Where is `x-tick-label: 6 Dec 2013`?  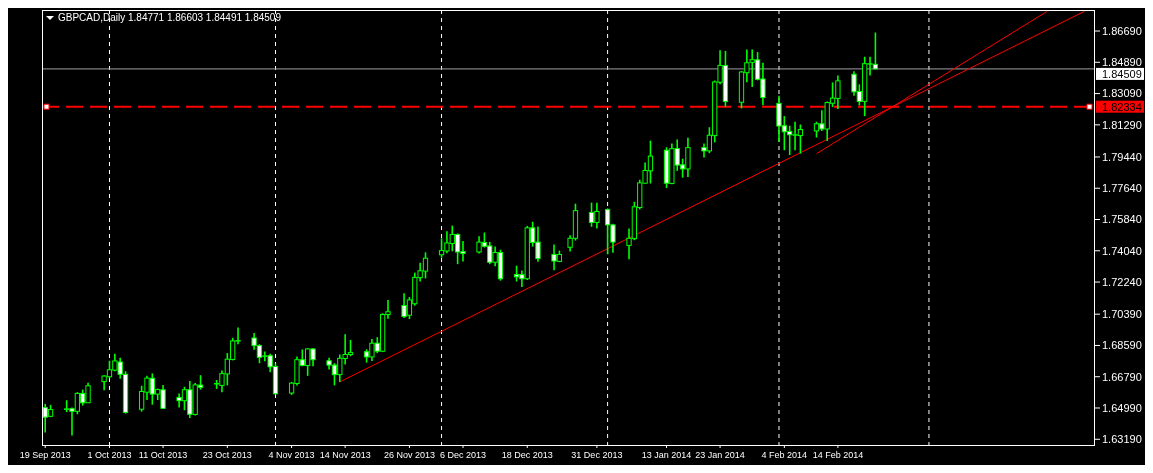
x-tick-label: 6 Dec 2013 is located at coordinates (463, 455).